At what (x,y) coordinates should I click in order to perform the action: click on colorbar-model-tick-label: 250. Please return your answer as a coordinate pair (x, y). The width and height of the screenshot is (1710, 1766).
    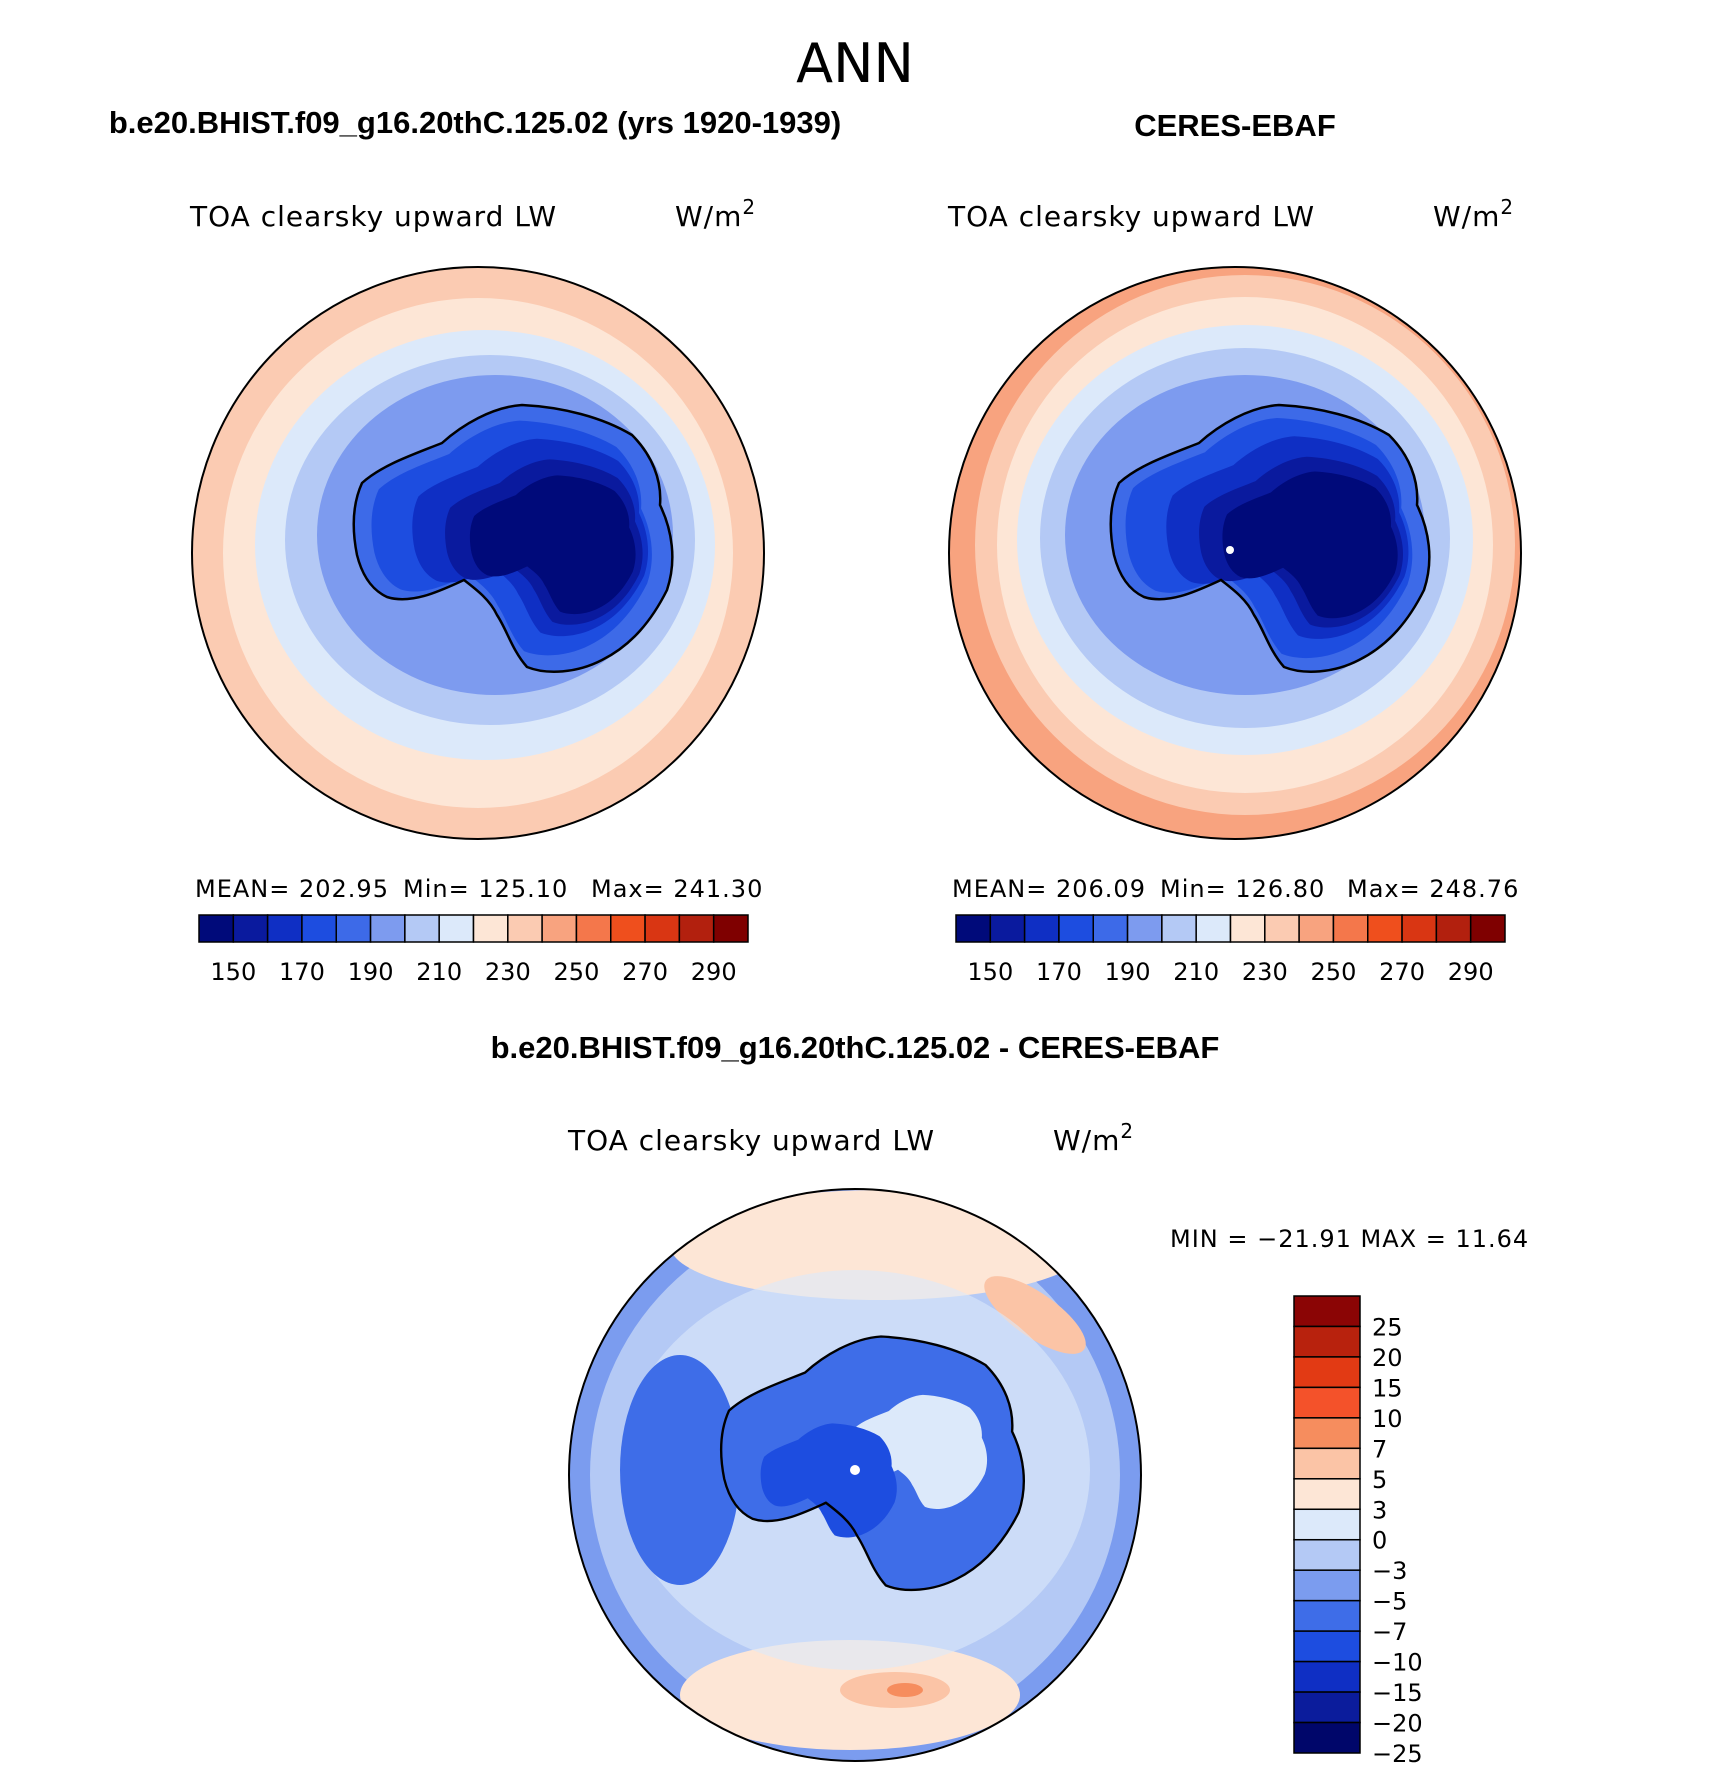
    Looking at the image, I should click on (577, 972).